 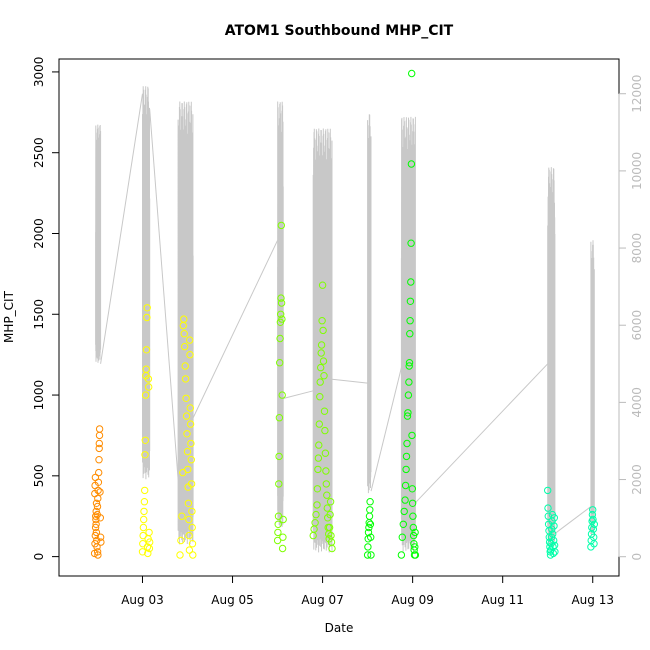 I want to click on y-left-tick-label: 0, so click(x=39, y=557).